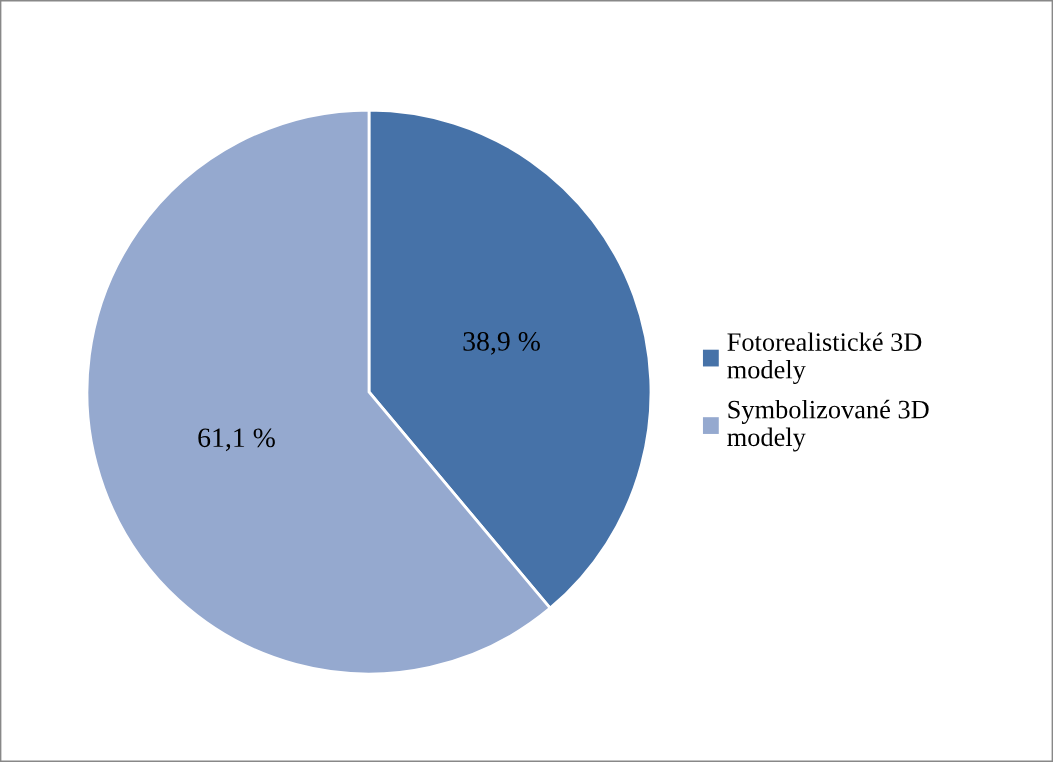 The width and height of the screenshot is (1053, 762). I want to click on legend-label: Symbolizované 3D modely, so click(828, 425).